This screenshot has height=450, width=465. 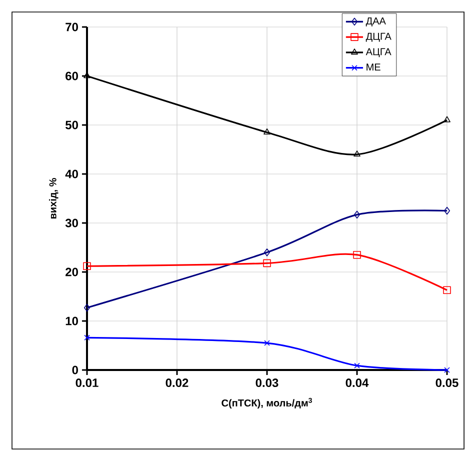 I want to click on y-tick-label: 20, so click(x=72, y=272).